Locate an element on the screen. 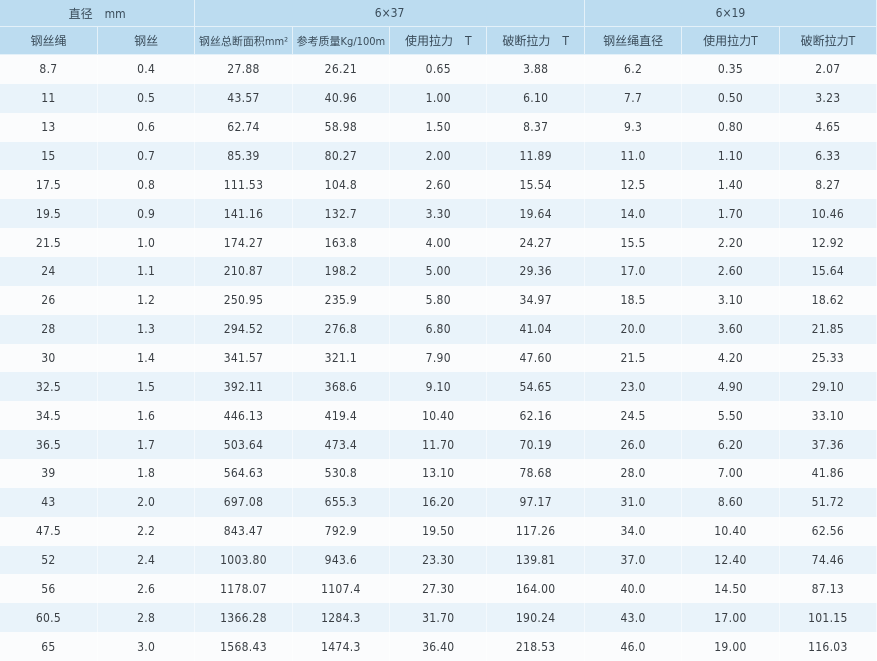 The image size is (877, 661). table-cell: 5.80 is located at coordinates (438, 300).